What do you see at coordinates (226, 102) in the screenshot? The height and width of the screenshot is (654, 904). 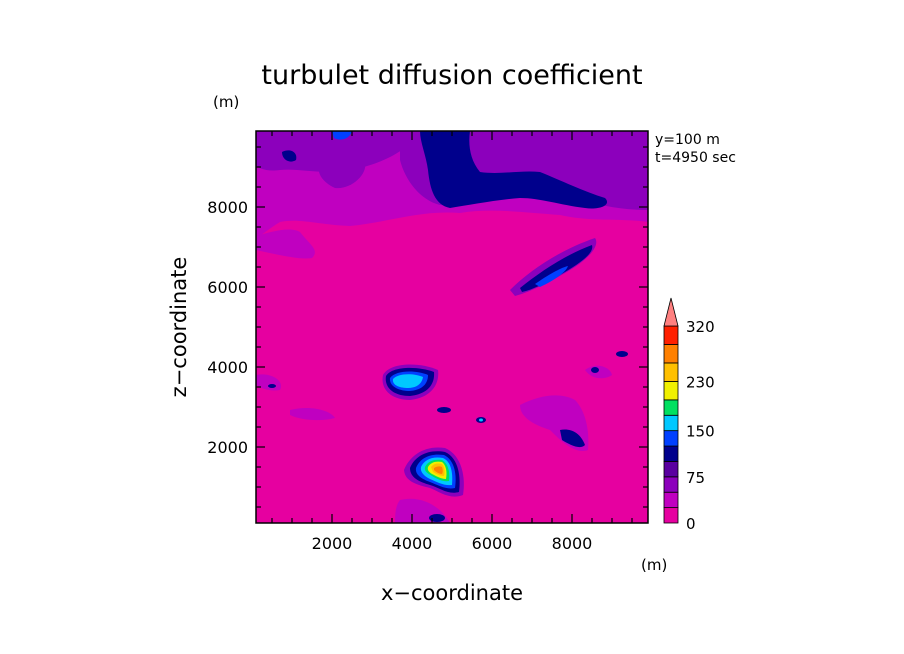 I see `y-unit-label: (m)` at bounding box center [226, 102].